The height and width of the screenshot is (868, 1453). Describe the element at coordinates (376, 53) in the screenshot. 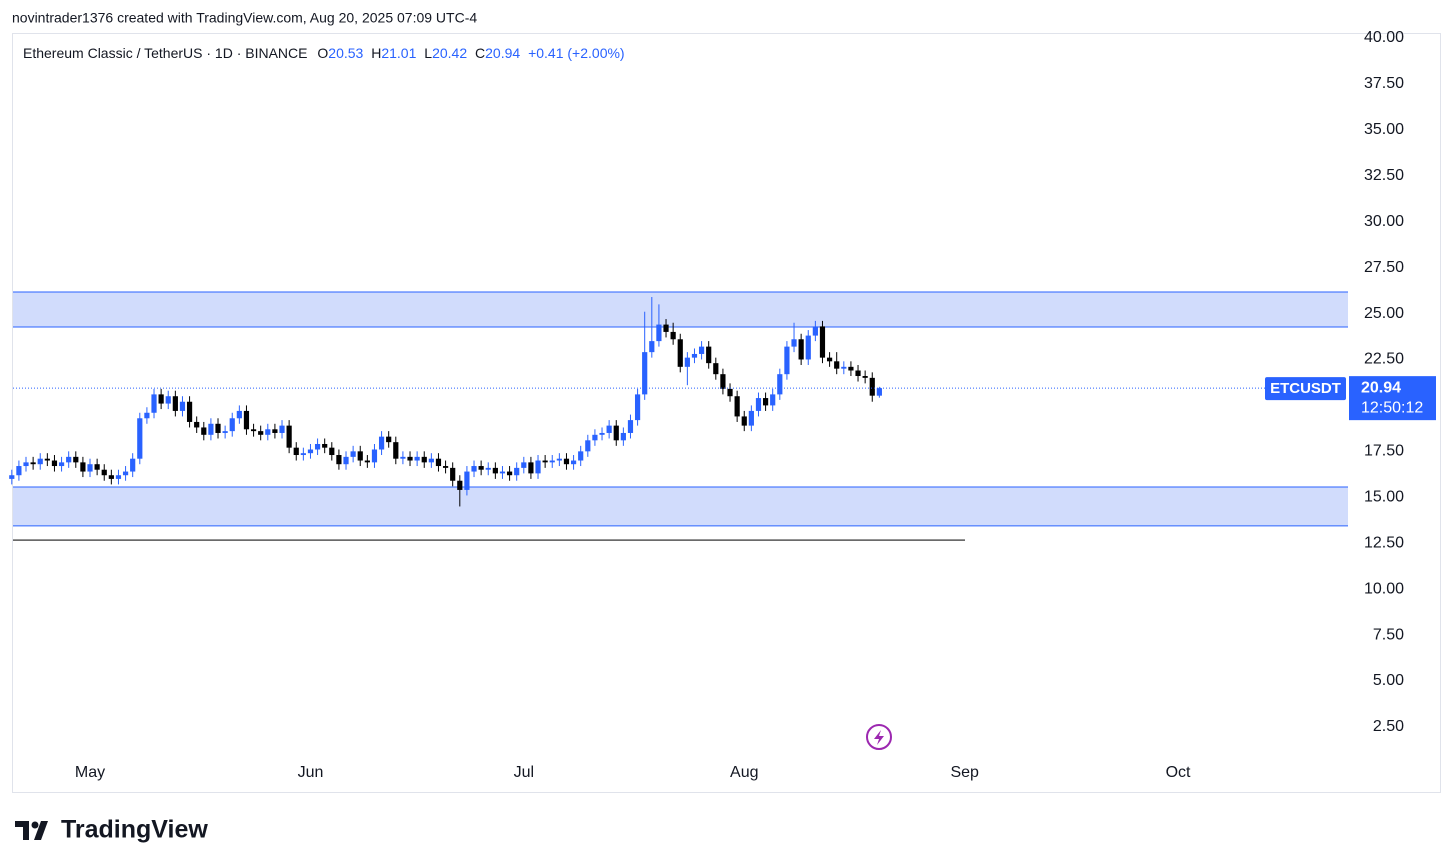

I see `ohlc-label: H` at that location.